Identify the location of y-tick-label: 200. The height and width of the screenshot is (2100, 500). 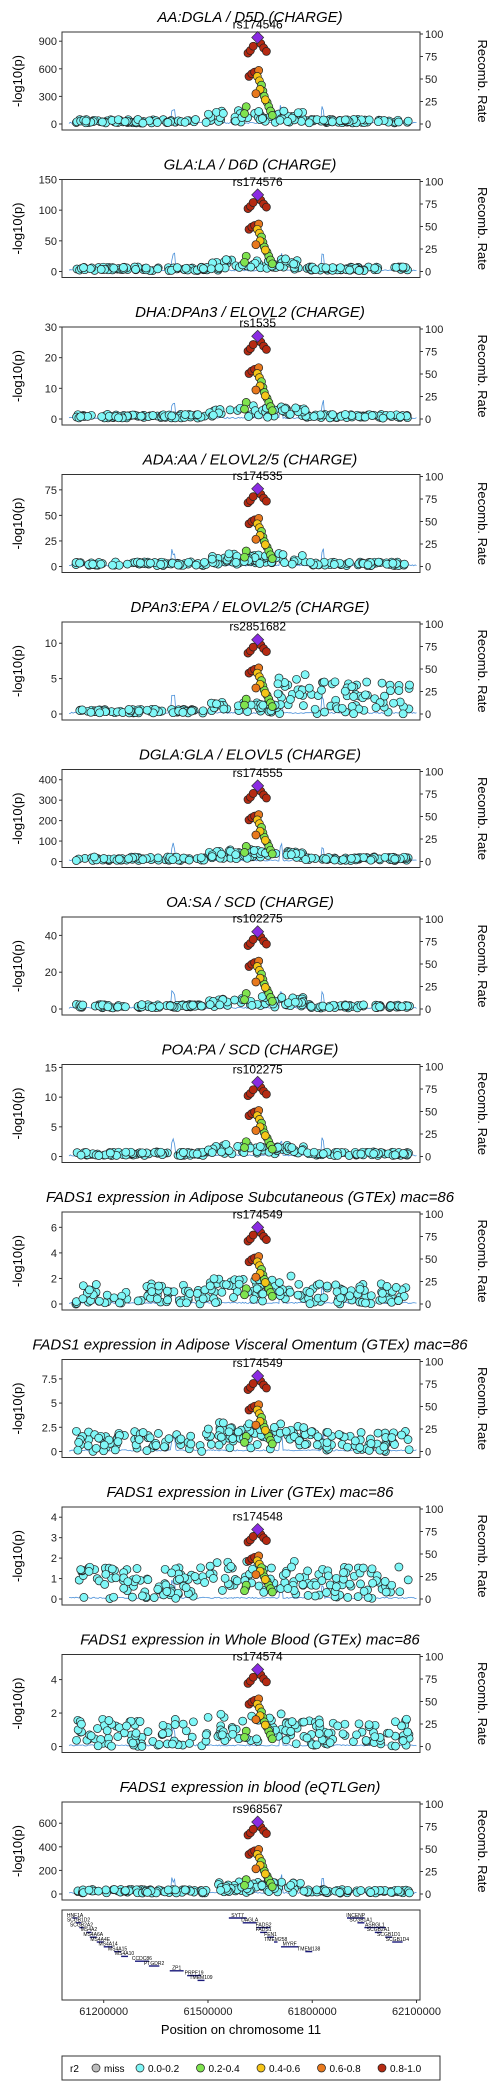
(48, 822).